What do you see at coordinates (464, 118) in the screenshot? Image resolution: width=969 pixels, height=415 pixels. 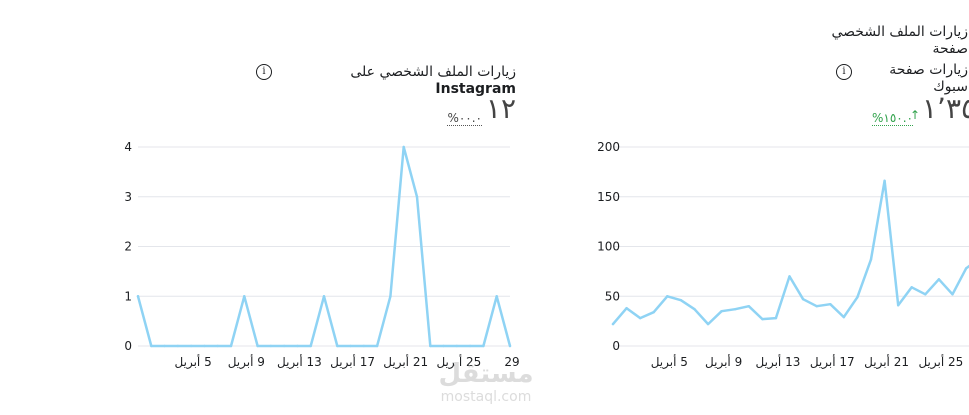 I see `metric-change: ٠٠.٠%` at bounding box center [464, 118].